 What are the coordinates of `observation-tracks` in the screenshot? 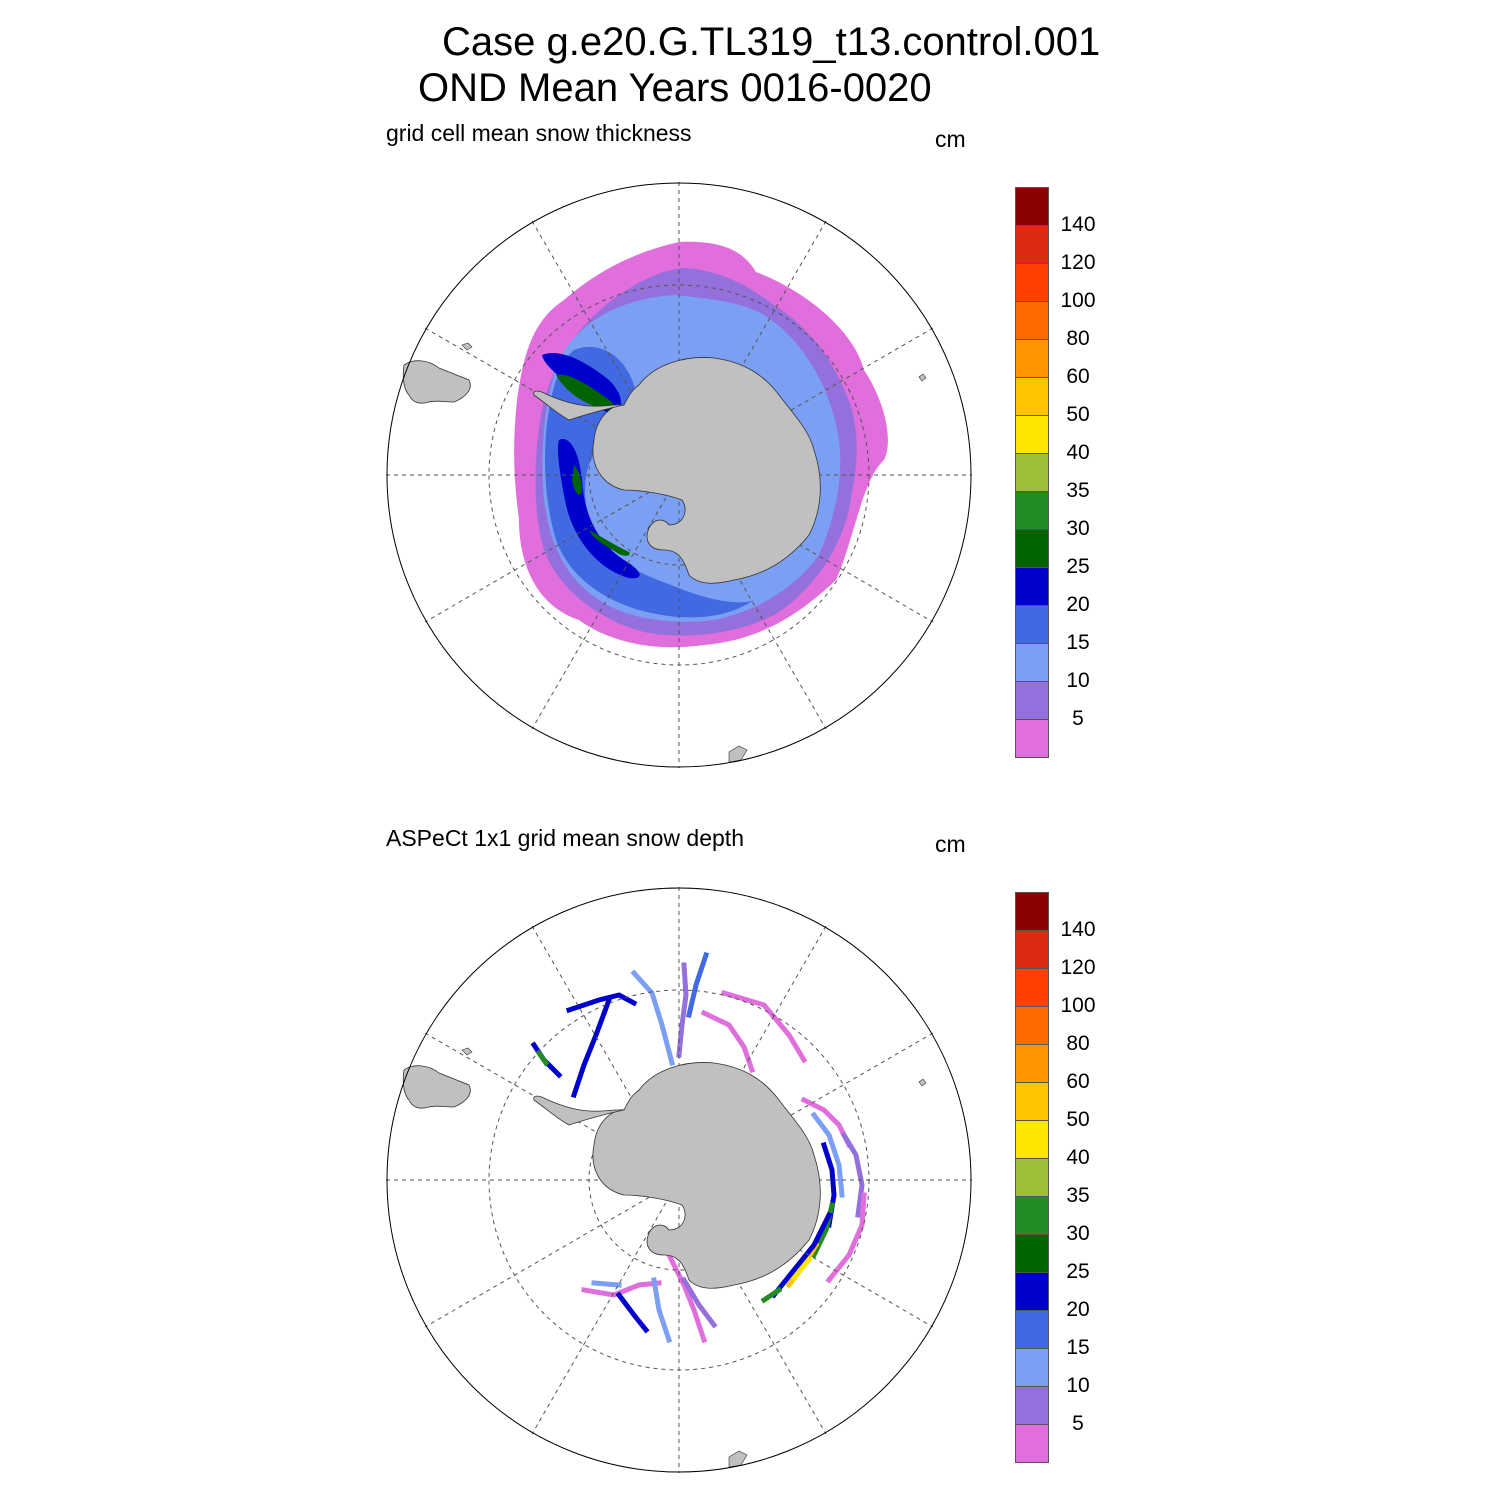 It's located at (698, 1147).